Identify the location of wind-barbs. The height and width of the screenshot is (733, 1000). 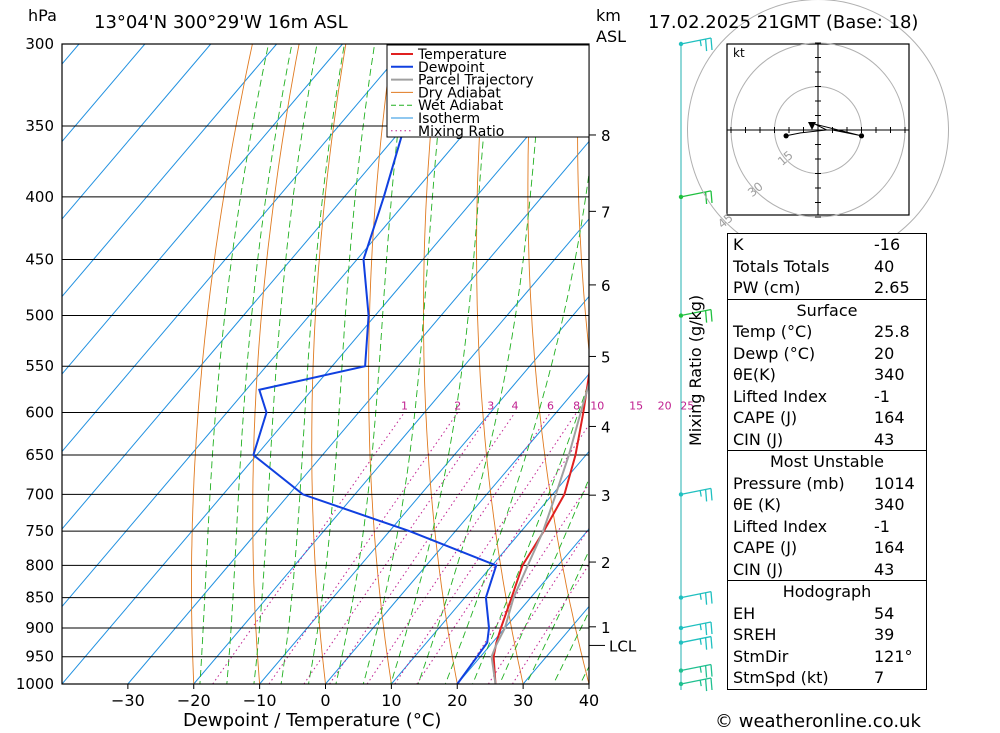
(695, 364).